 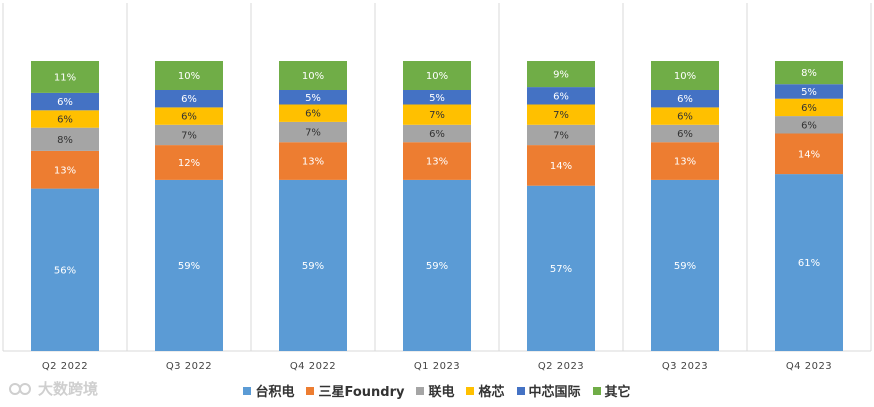 What do you see at coordinates (275, 392) in the screenshot?
I see `legend-label: 台积电` at bounding box center [275, 392].